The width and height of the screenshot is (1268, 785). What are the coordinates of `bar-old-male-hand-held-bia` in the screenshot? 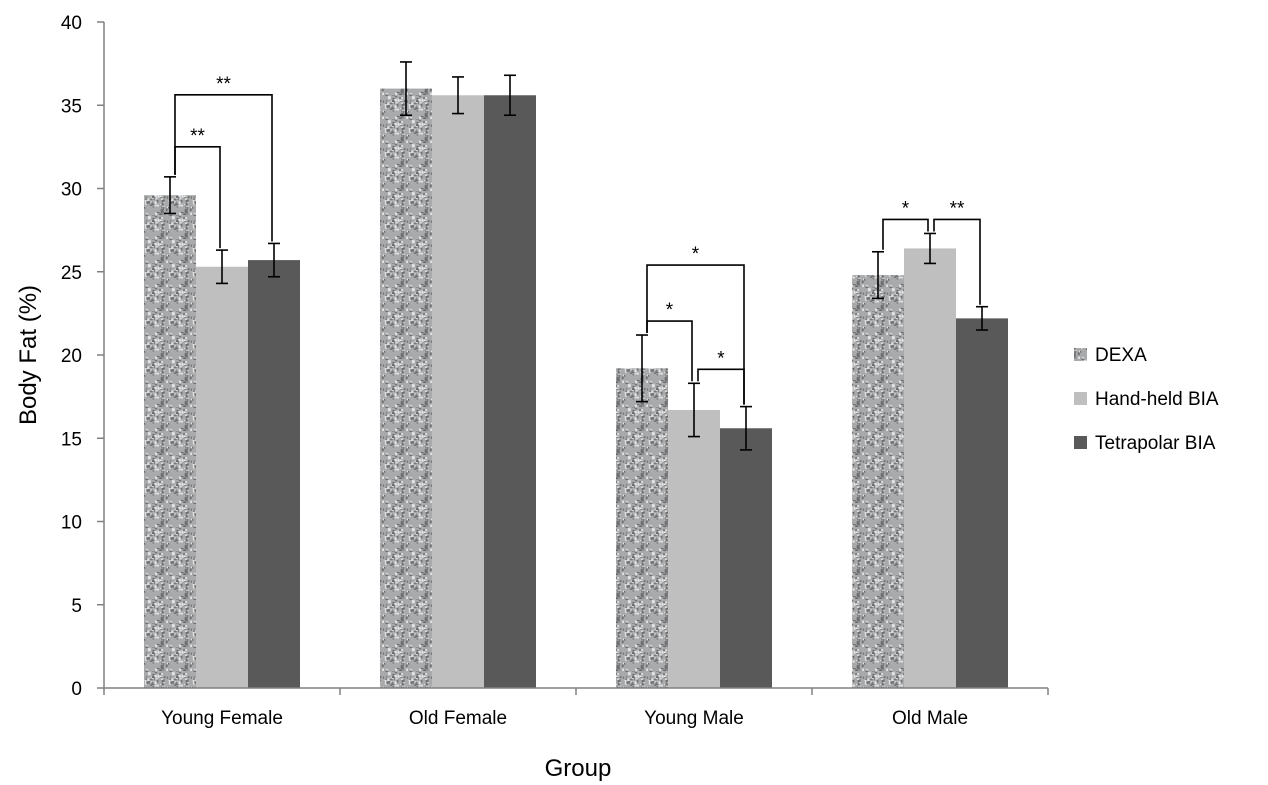 It's located at (930, 468).